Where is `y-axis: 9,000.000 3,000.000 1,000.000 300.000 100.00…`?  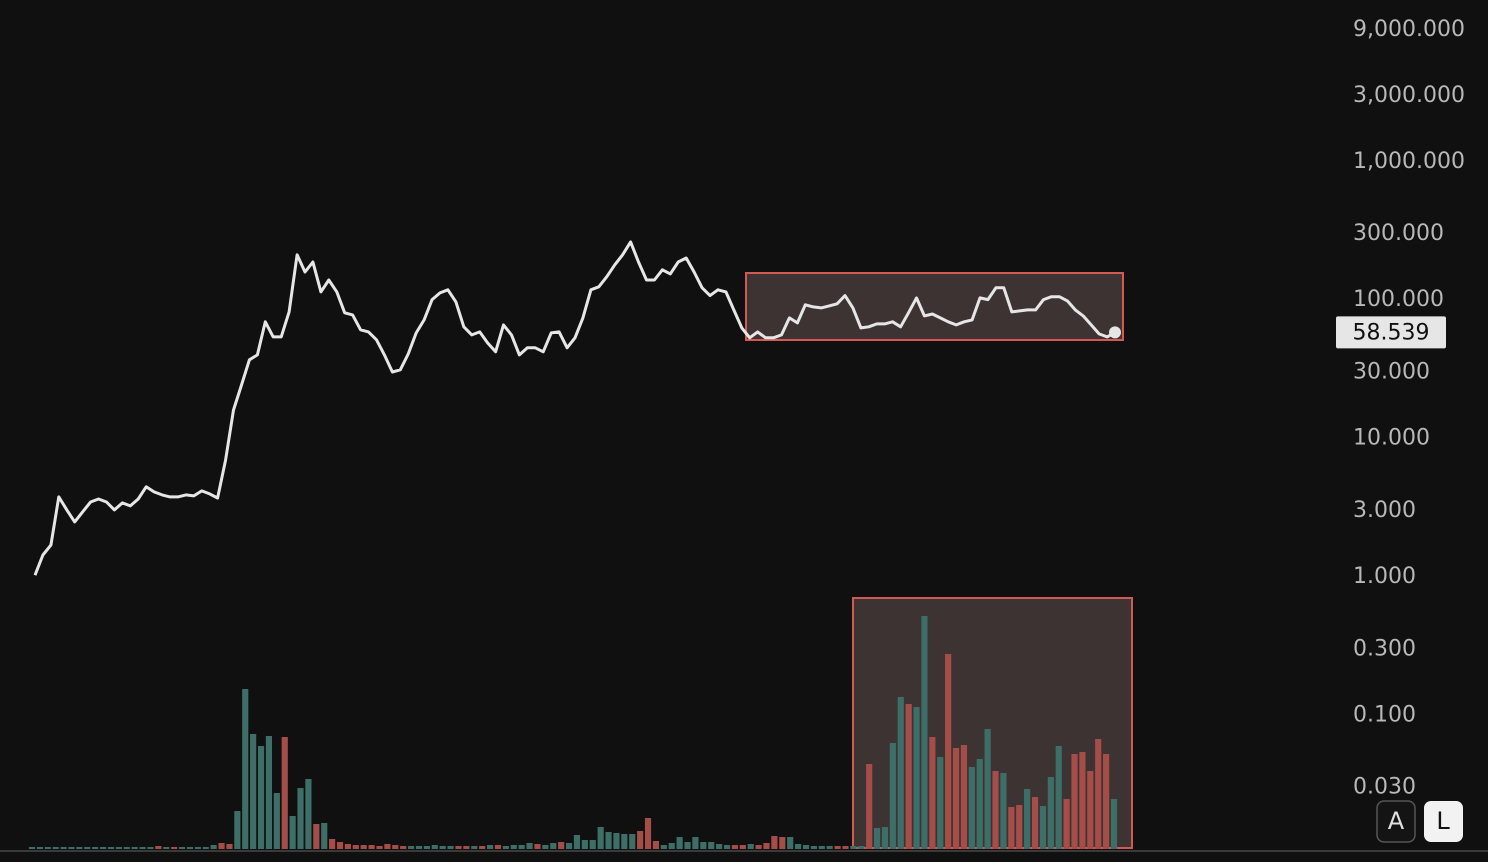 y-axis: 9,000.000 3,000.000 1,000.000 300.000 100.00… is located at coordinates (1409, 408).